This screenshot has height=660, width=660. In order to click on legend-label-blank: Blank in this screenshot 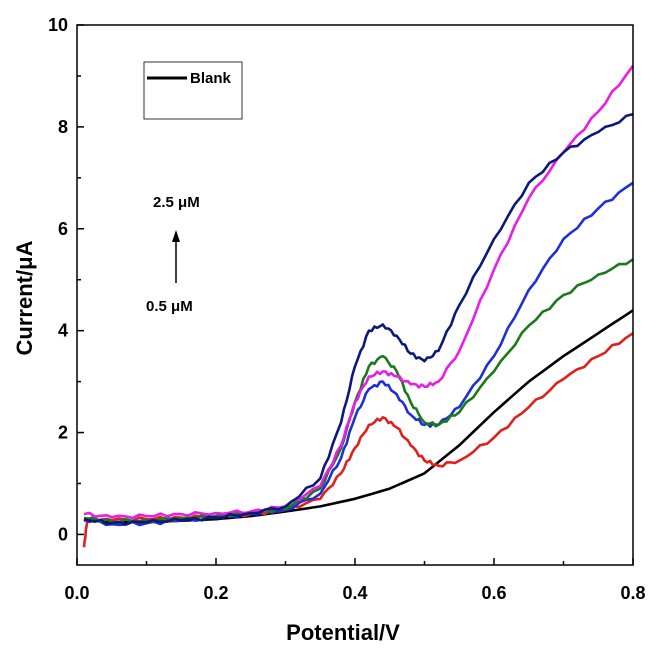, I will do `click(211, 78)`.